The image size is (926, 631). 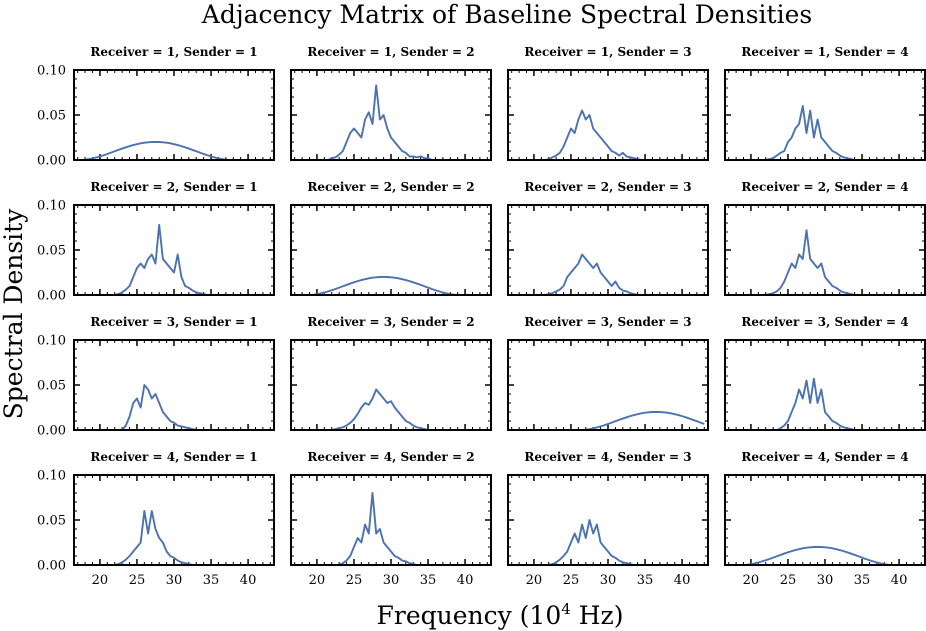 What do you see at coordinates (824, 187) in the screenshot?
I see `panel-title: Receiver = 2, Sender = 4` at bounding box center [824, 187].